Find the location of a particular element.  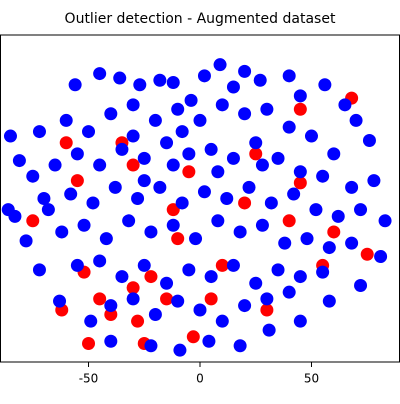

x-tick-label: -50 is located at coordinates (89, 379).